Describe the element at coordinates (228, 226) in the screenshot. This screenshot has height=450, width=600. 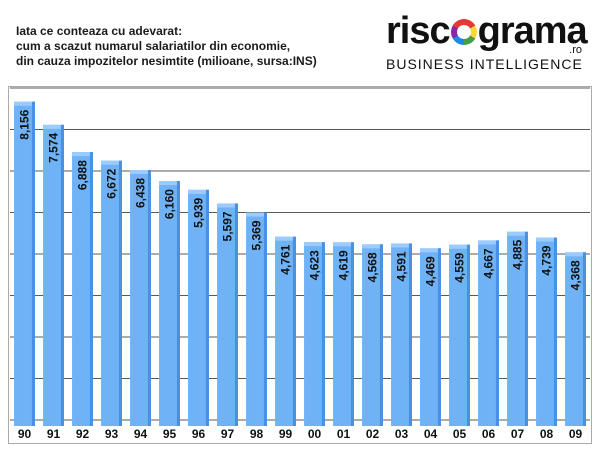
I see `value-label-97: 5,597` at that location.